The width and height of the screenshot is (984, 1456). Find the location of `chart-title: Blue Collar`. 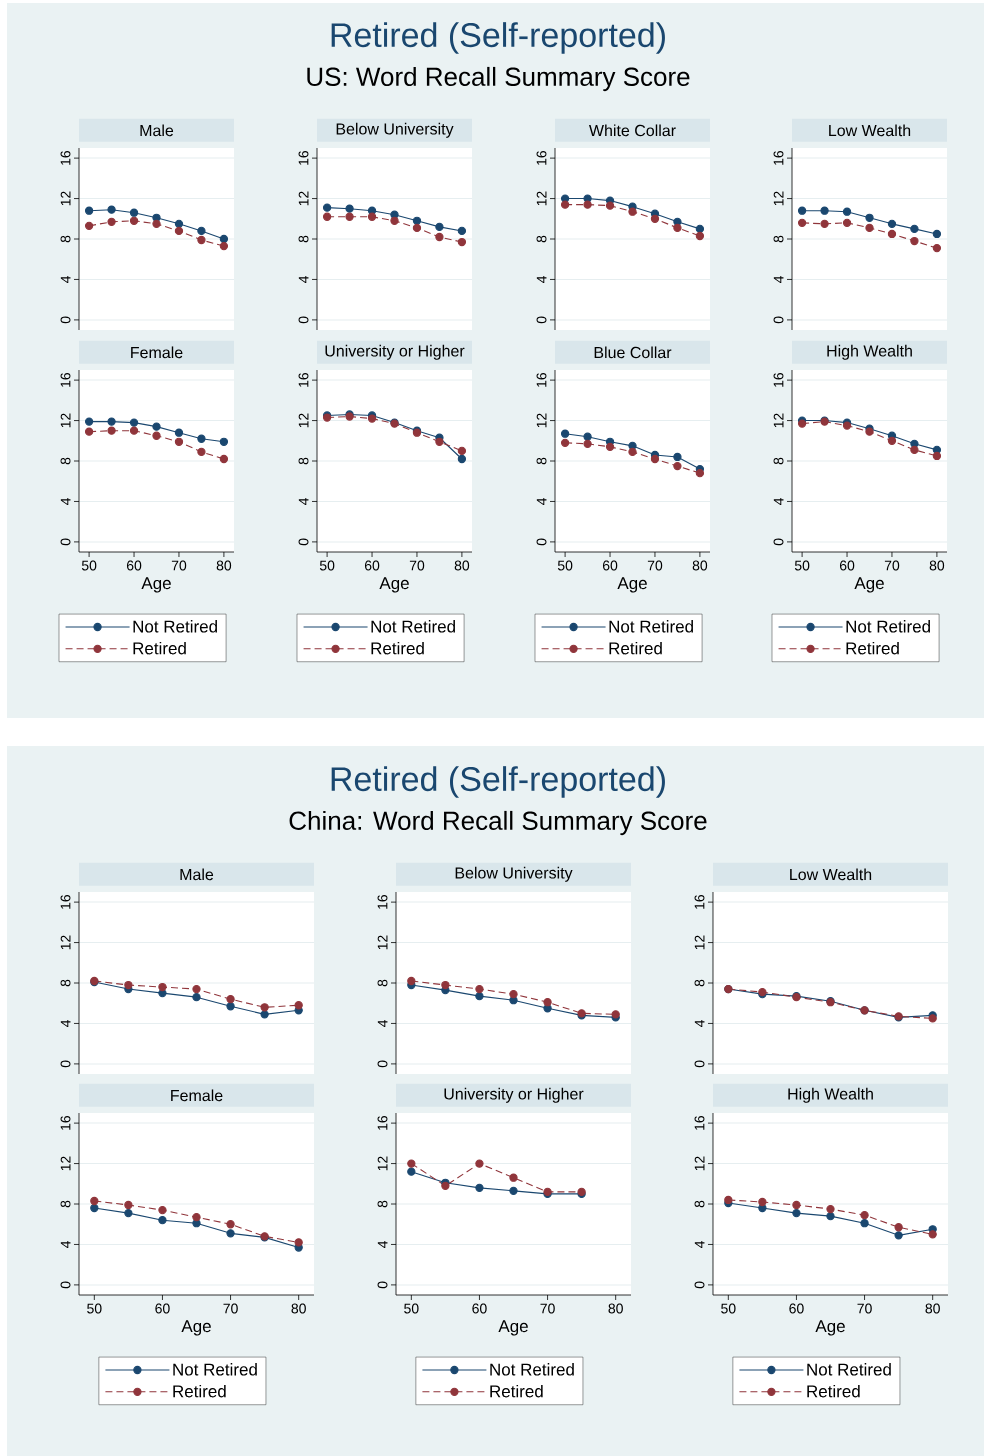

chart-title: Blue Collar is located at coordinates (633, 352).